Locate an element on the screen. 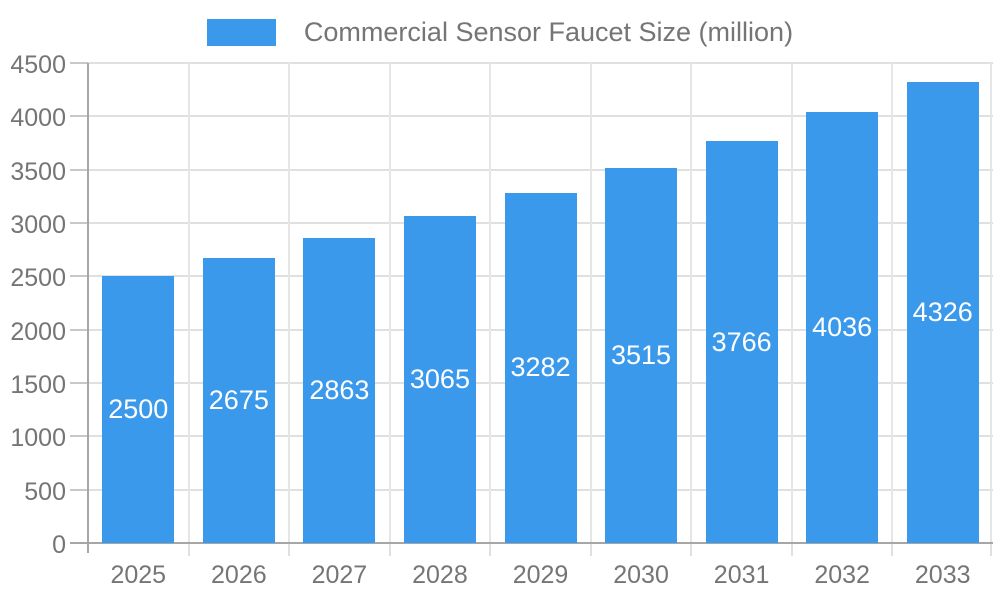 The height and width of the screenshot is (600, 1000). bar-value-label: 2675 is located at coordinates (238, 399).